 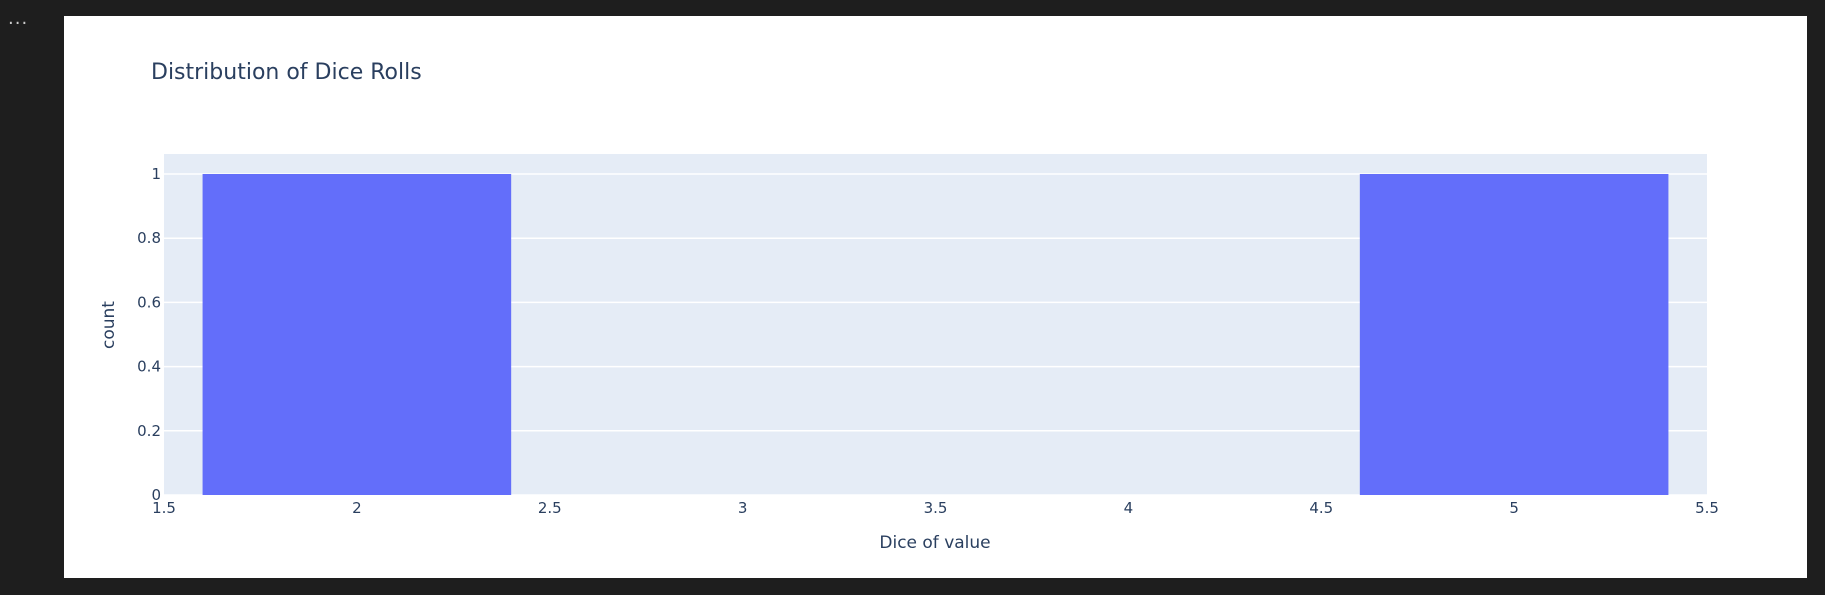 What do you see at coordinates (1129, 508) in the screenshot?
I see `x-tick-label: 4` at bounding box center [1129, 508].